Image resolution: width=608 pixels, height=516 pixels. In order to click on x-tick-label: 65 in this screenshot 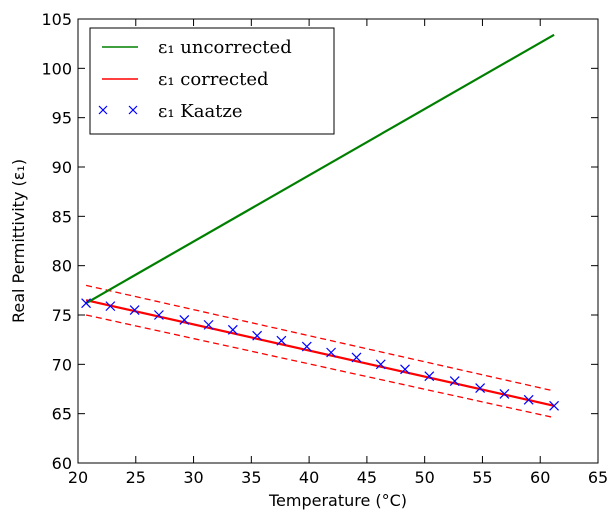, I will do `click(598, 477)`.